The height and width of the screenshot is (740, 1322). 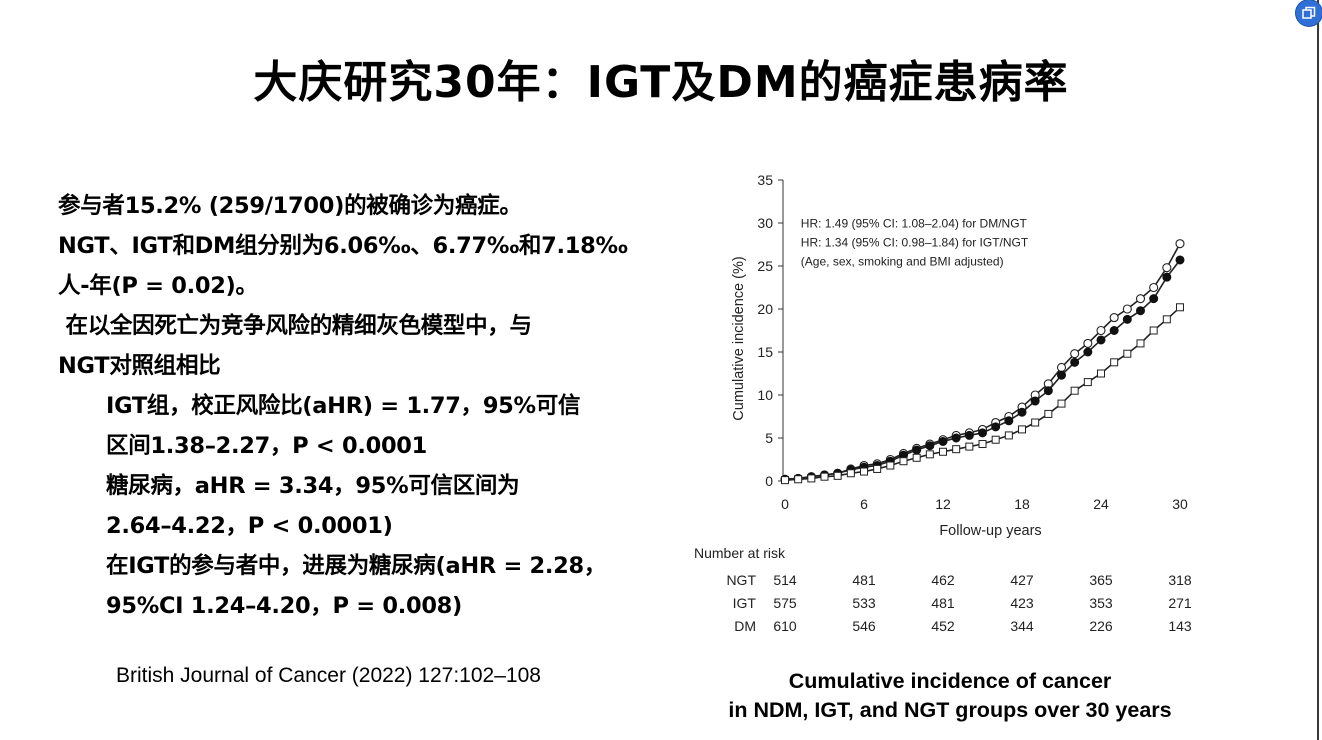 What do you see at coordinates (139, 366) in the screenshot?
I see `body-line: NGT对照组相比` at bounding box center [139, 366].